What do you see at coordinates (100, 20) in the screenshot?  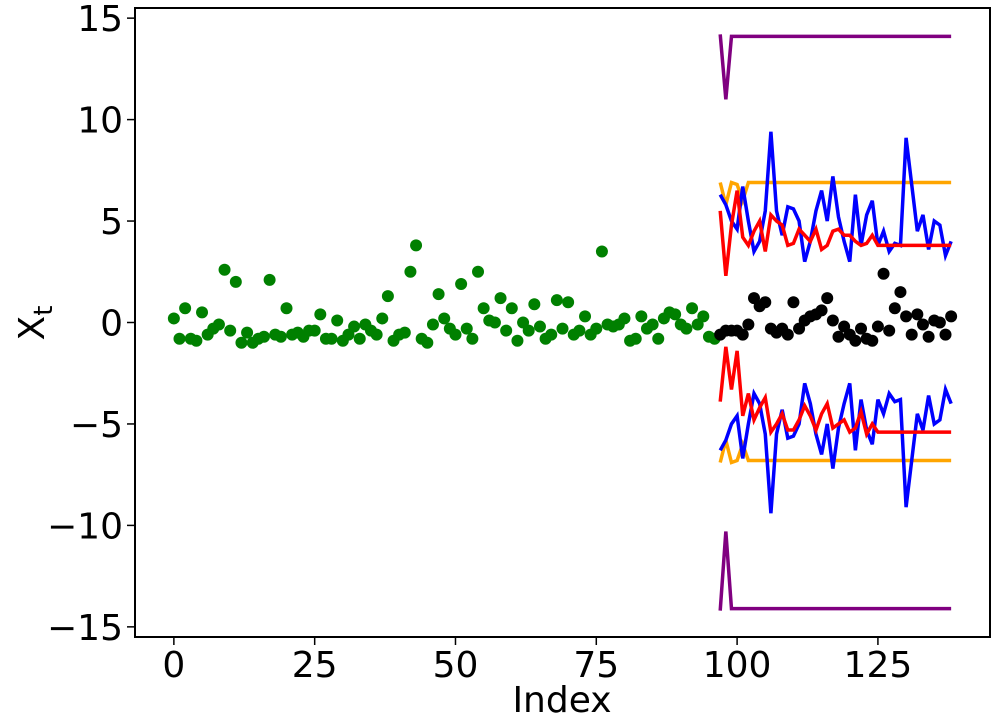 I see `y-tick-label: 15` at bounding box center [100, 20].